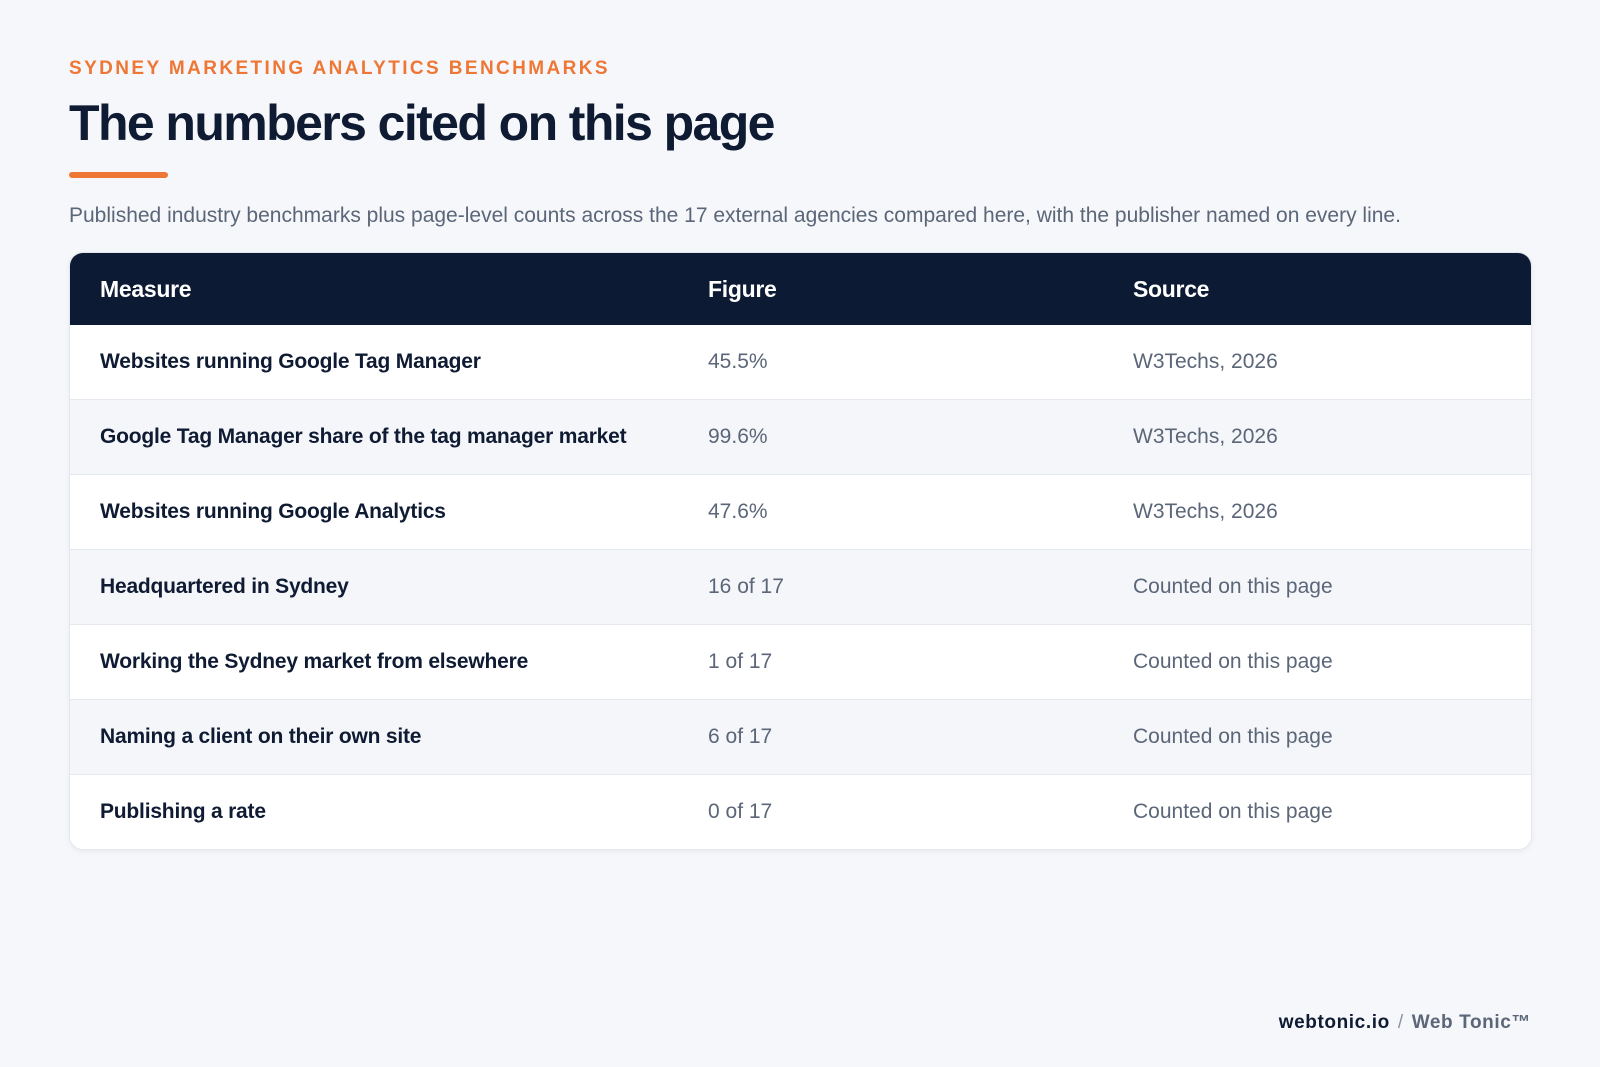  I want to click on column-header-measure: Measure, so click(146, 288).